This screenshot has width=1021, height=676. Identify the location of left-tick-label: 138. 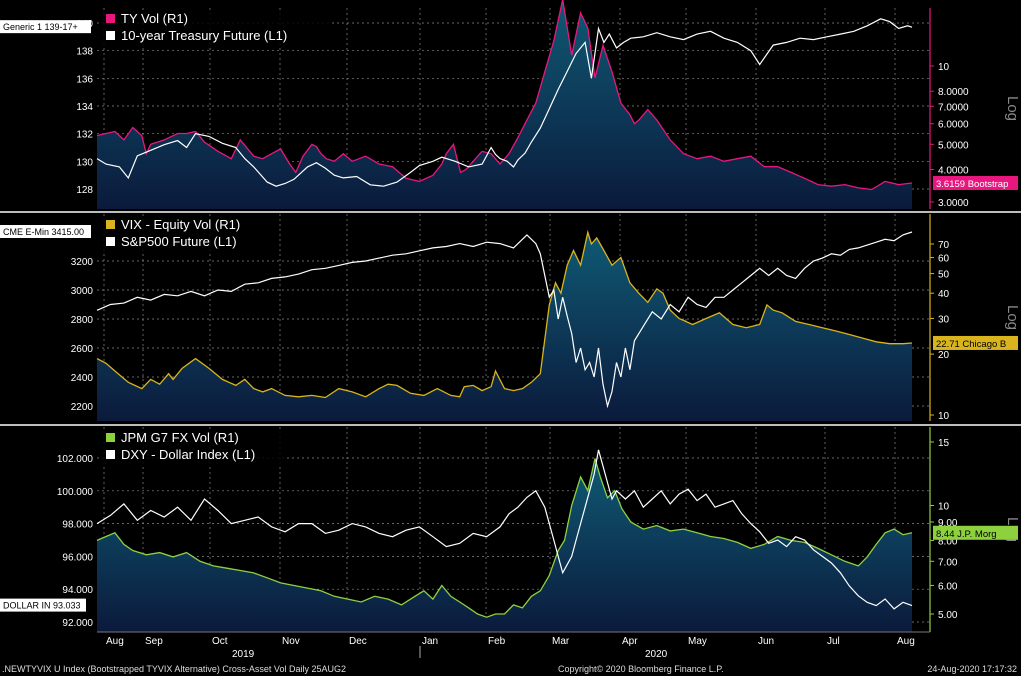
(84, 52).